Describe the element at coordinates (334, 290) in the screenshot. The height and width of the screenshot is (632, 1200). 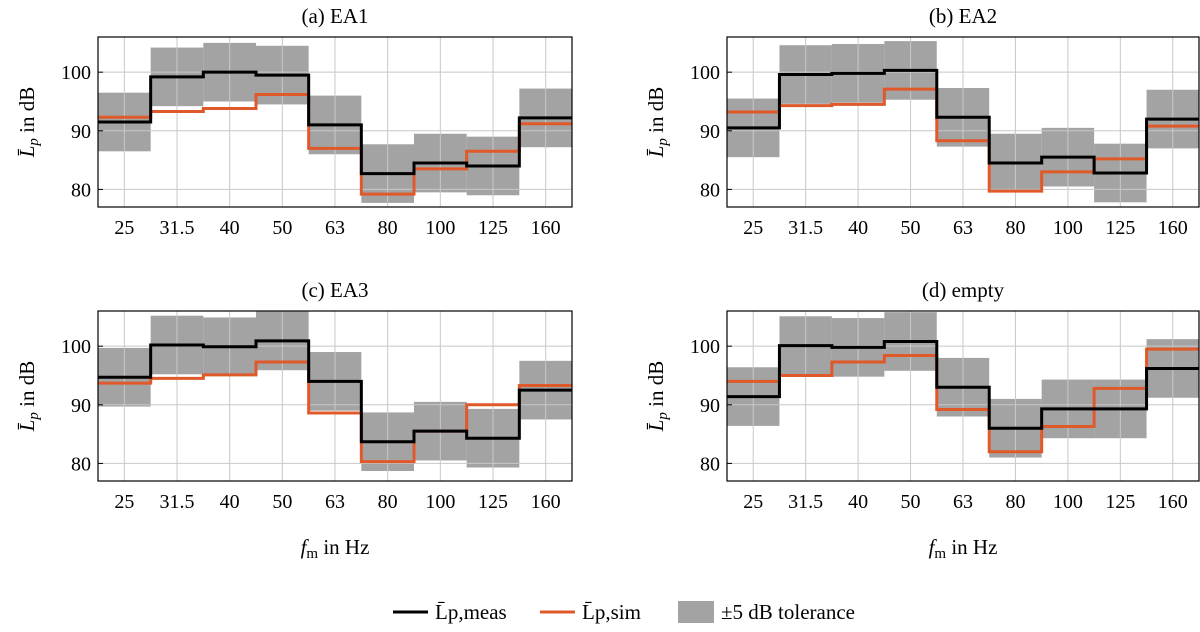
I see `chart-title: (c) EA3` at that location.